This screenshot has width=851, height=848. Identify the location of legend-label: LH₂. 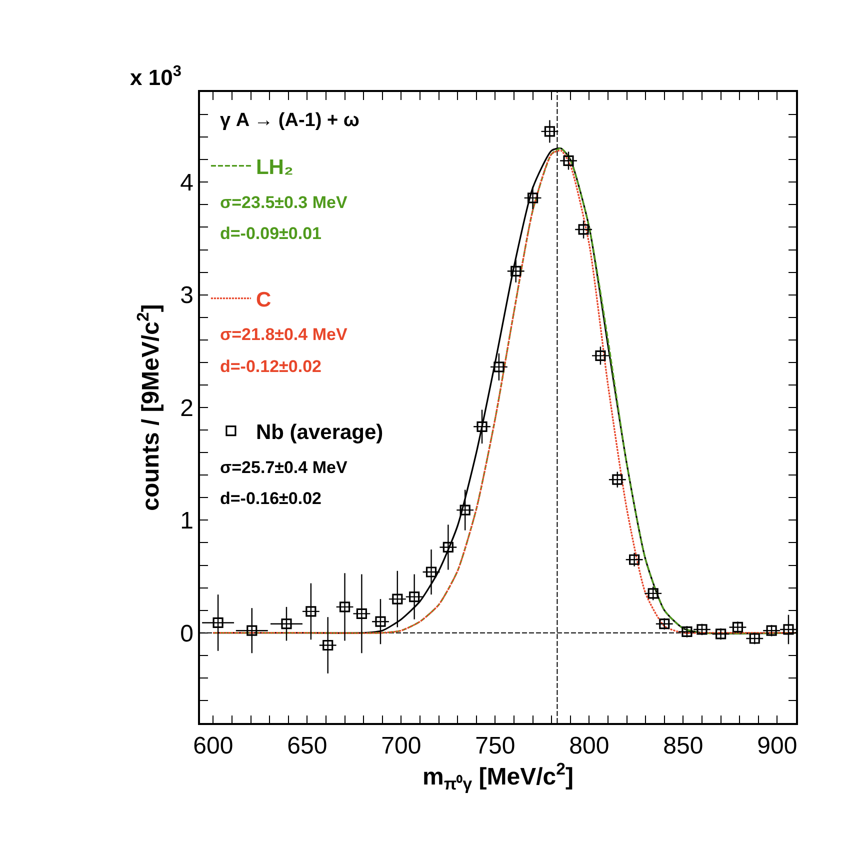
(275, 167).